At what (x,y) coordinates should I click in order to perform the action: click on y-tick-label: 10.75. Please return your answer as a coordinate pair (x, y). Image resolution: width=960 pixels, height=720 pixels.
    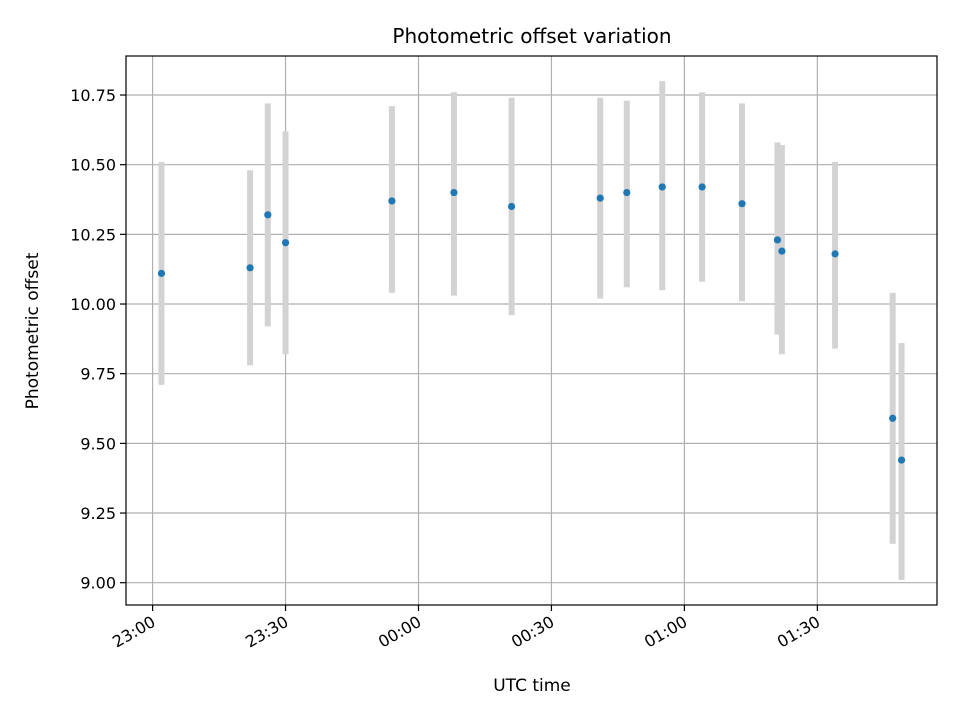
    Looking at the image, I should click on (93, 95).